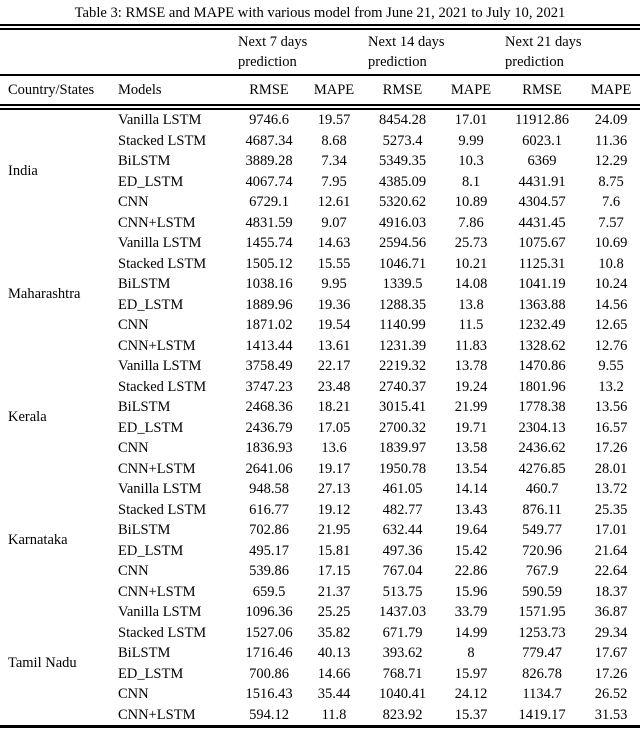  Describe the element at coordinates (402, 325) in the screenshot. I see `value-cell: 1140.99` at that location.